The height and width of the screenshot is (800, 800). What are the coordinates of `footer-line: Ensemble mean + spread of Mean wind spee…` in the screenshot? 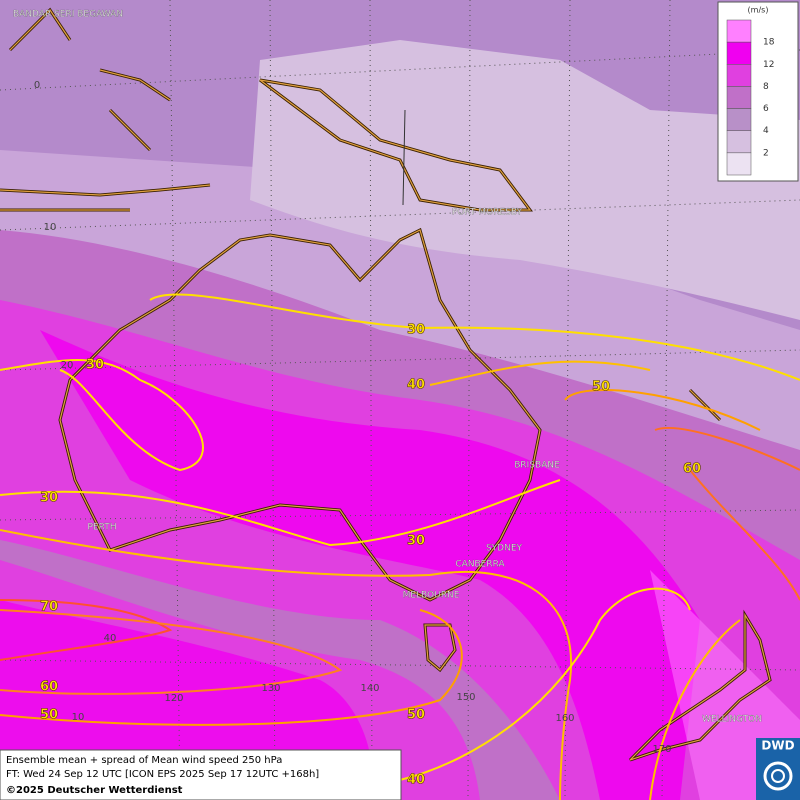 It's located at (144, 760).